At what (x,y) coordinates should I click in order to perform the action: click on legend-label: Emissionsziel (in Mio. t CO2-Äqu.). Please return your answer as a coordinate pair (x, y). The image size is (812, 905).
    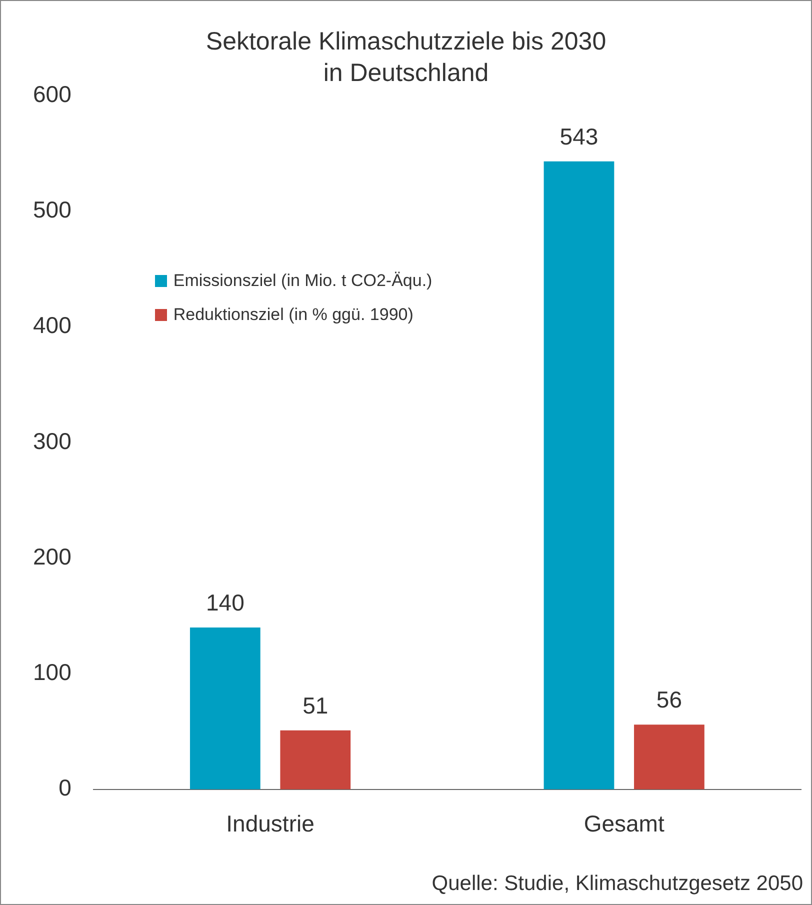
    Looking at the image, I should click on (302, 280).